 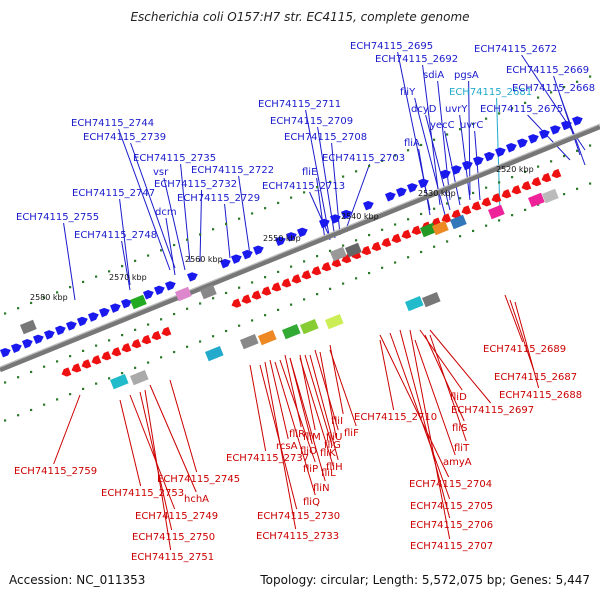 I want to click on kbp-tick-label: 2530 kbp, so click(x=437, y=193).